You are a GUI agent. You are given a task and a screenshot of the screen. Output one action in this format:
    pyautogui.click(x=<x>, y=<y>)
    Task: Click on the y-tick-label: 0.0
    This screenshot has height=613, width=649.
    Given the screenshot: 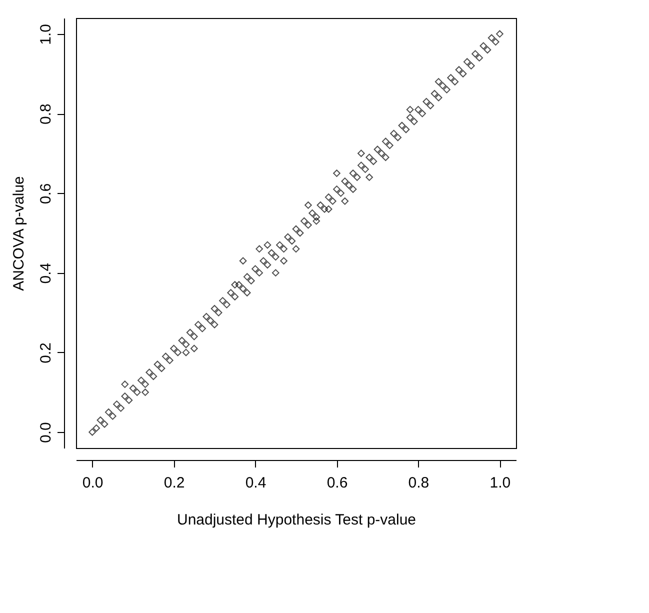 What is the action you would take?
    pyautogui.click(x=46, y=433)
    